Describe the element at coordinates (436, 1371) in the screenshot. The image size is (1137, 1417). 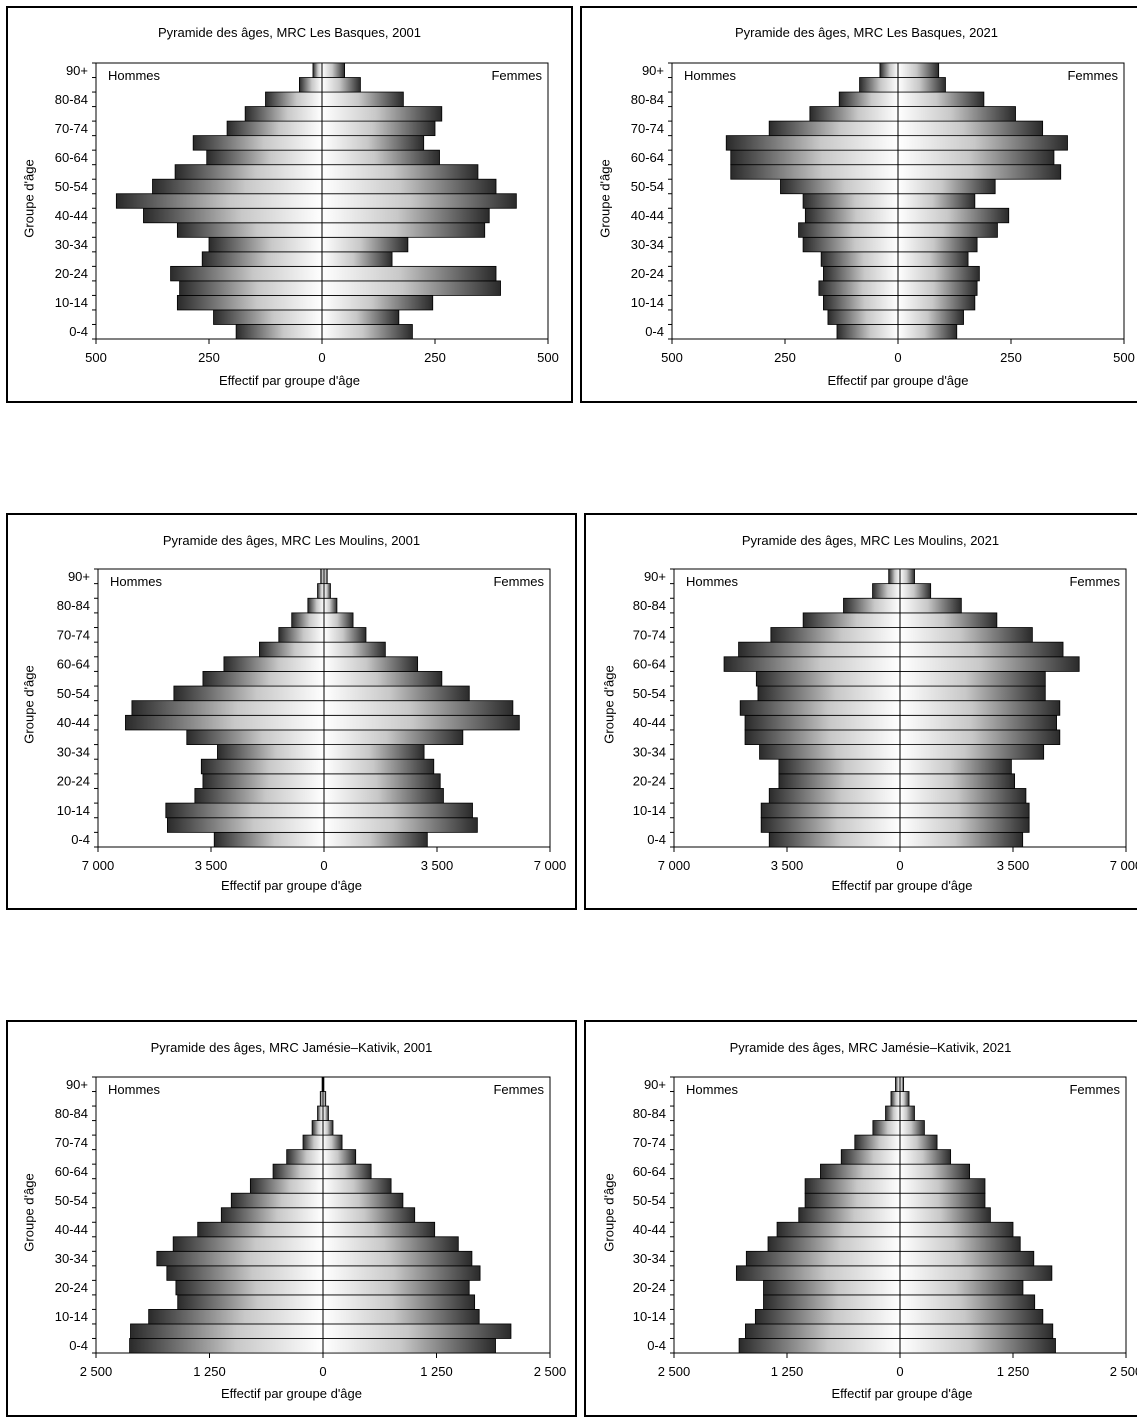
I see `x-tick-label: 1 250` at that location.